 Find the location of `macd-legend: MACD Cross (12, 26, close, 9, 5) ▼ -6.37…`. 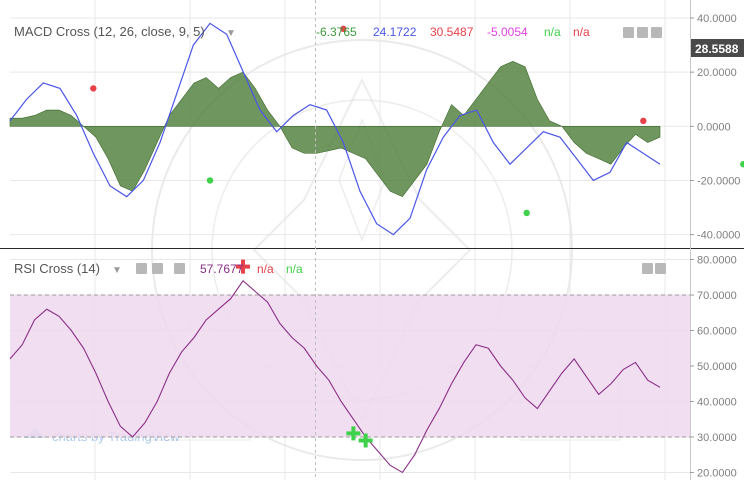

macd-legend: MACD Cross (12, 26, close, 9, 5) ▼ -6.37… is located at coordinates (302, 31).